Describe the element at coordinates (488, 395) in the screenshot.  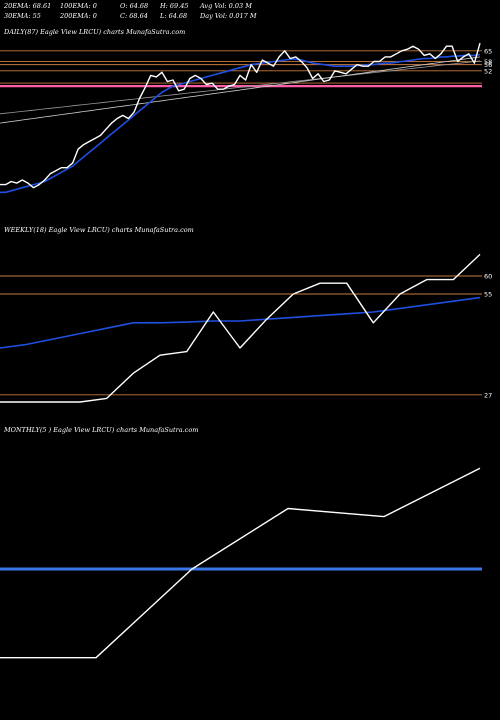
I see `weekly-tick-label: 27` at that location.